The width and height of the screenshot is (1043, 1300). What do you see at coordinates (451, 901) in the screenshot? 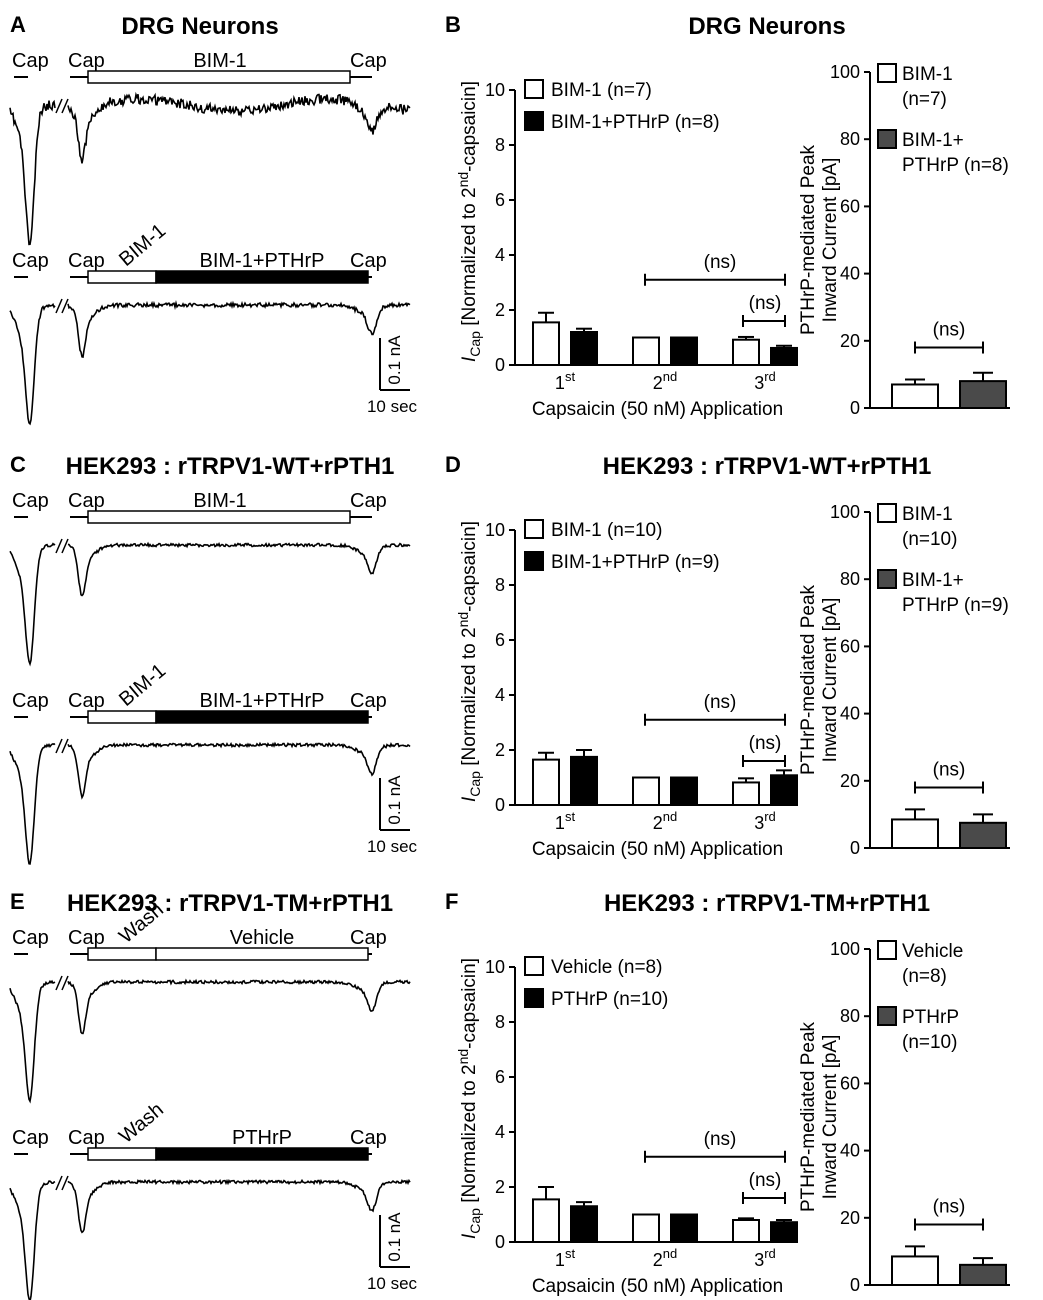
I see `panel-label: F` at bounding box center [451, 901].